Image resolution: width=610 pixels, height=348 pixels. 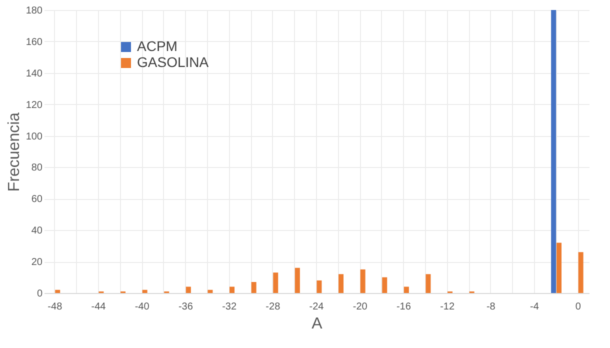 What do you see at coordinates (273, 307) in the screenshot?
I see `x-tick-label: -28` at bounding box center [273, 307].